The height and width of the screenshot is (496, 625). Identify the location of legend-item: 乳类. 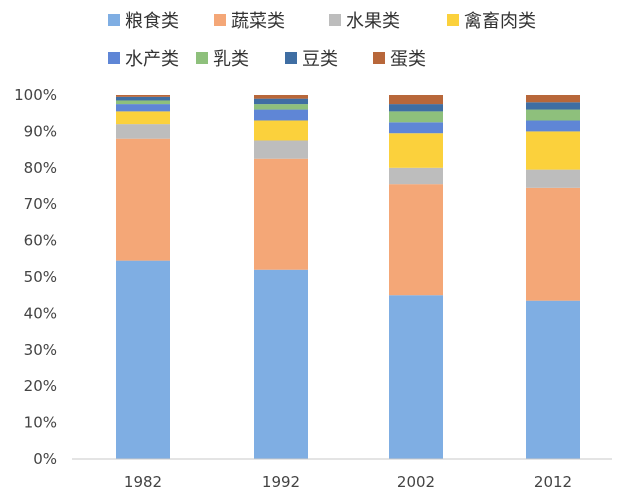
(222, 59).